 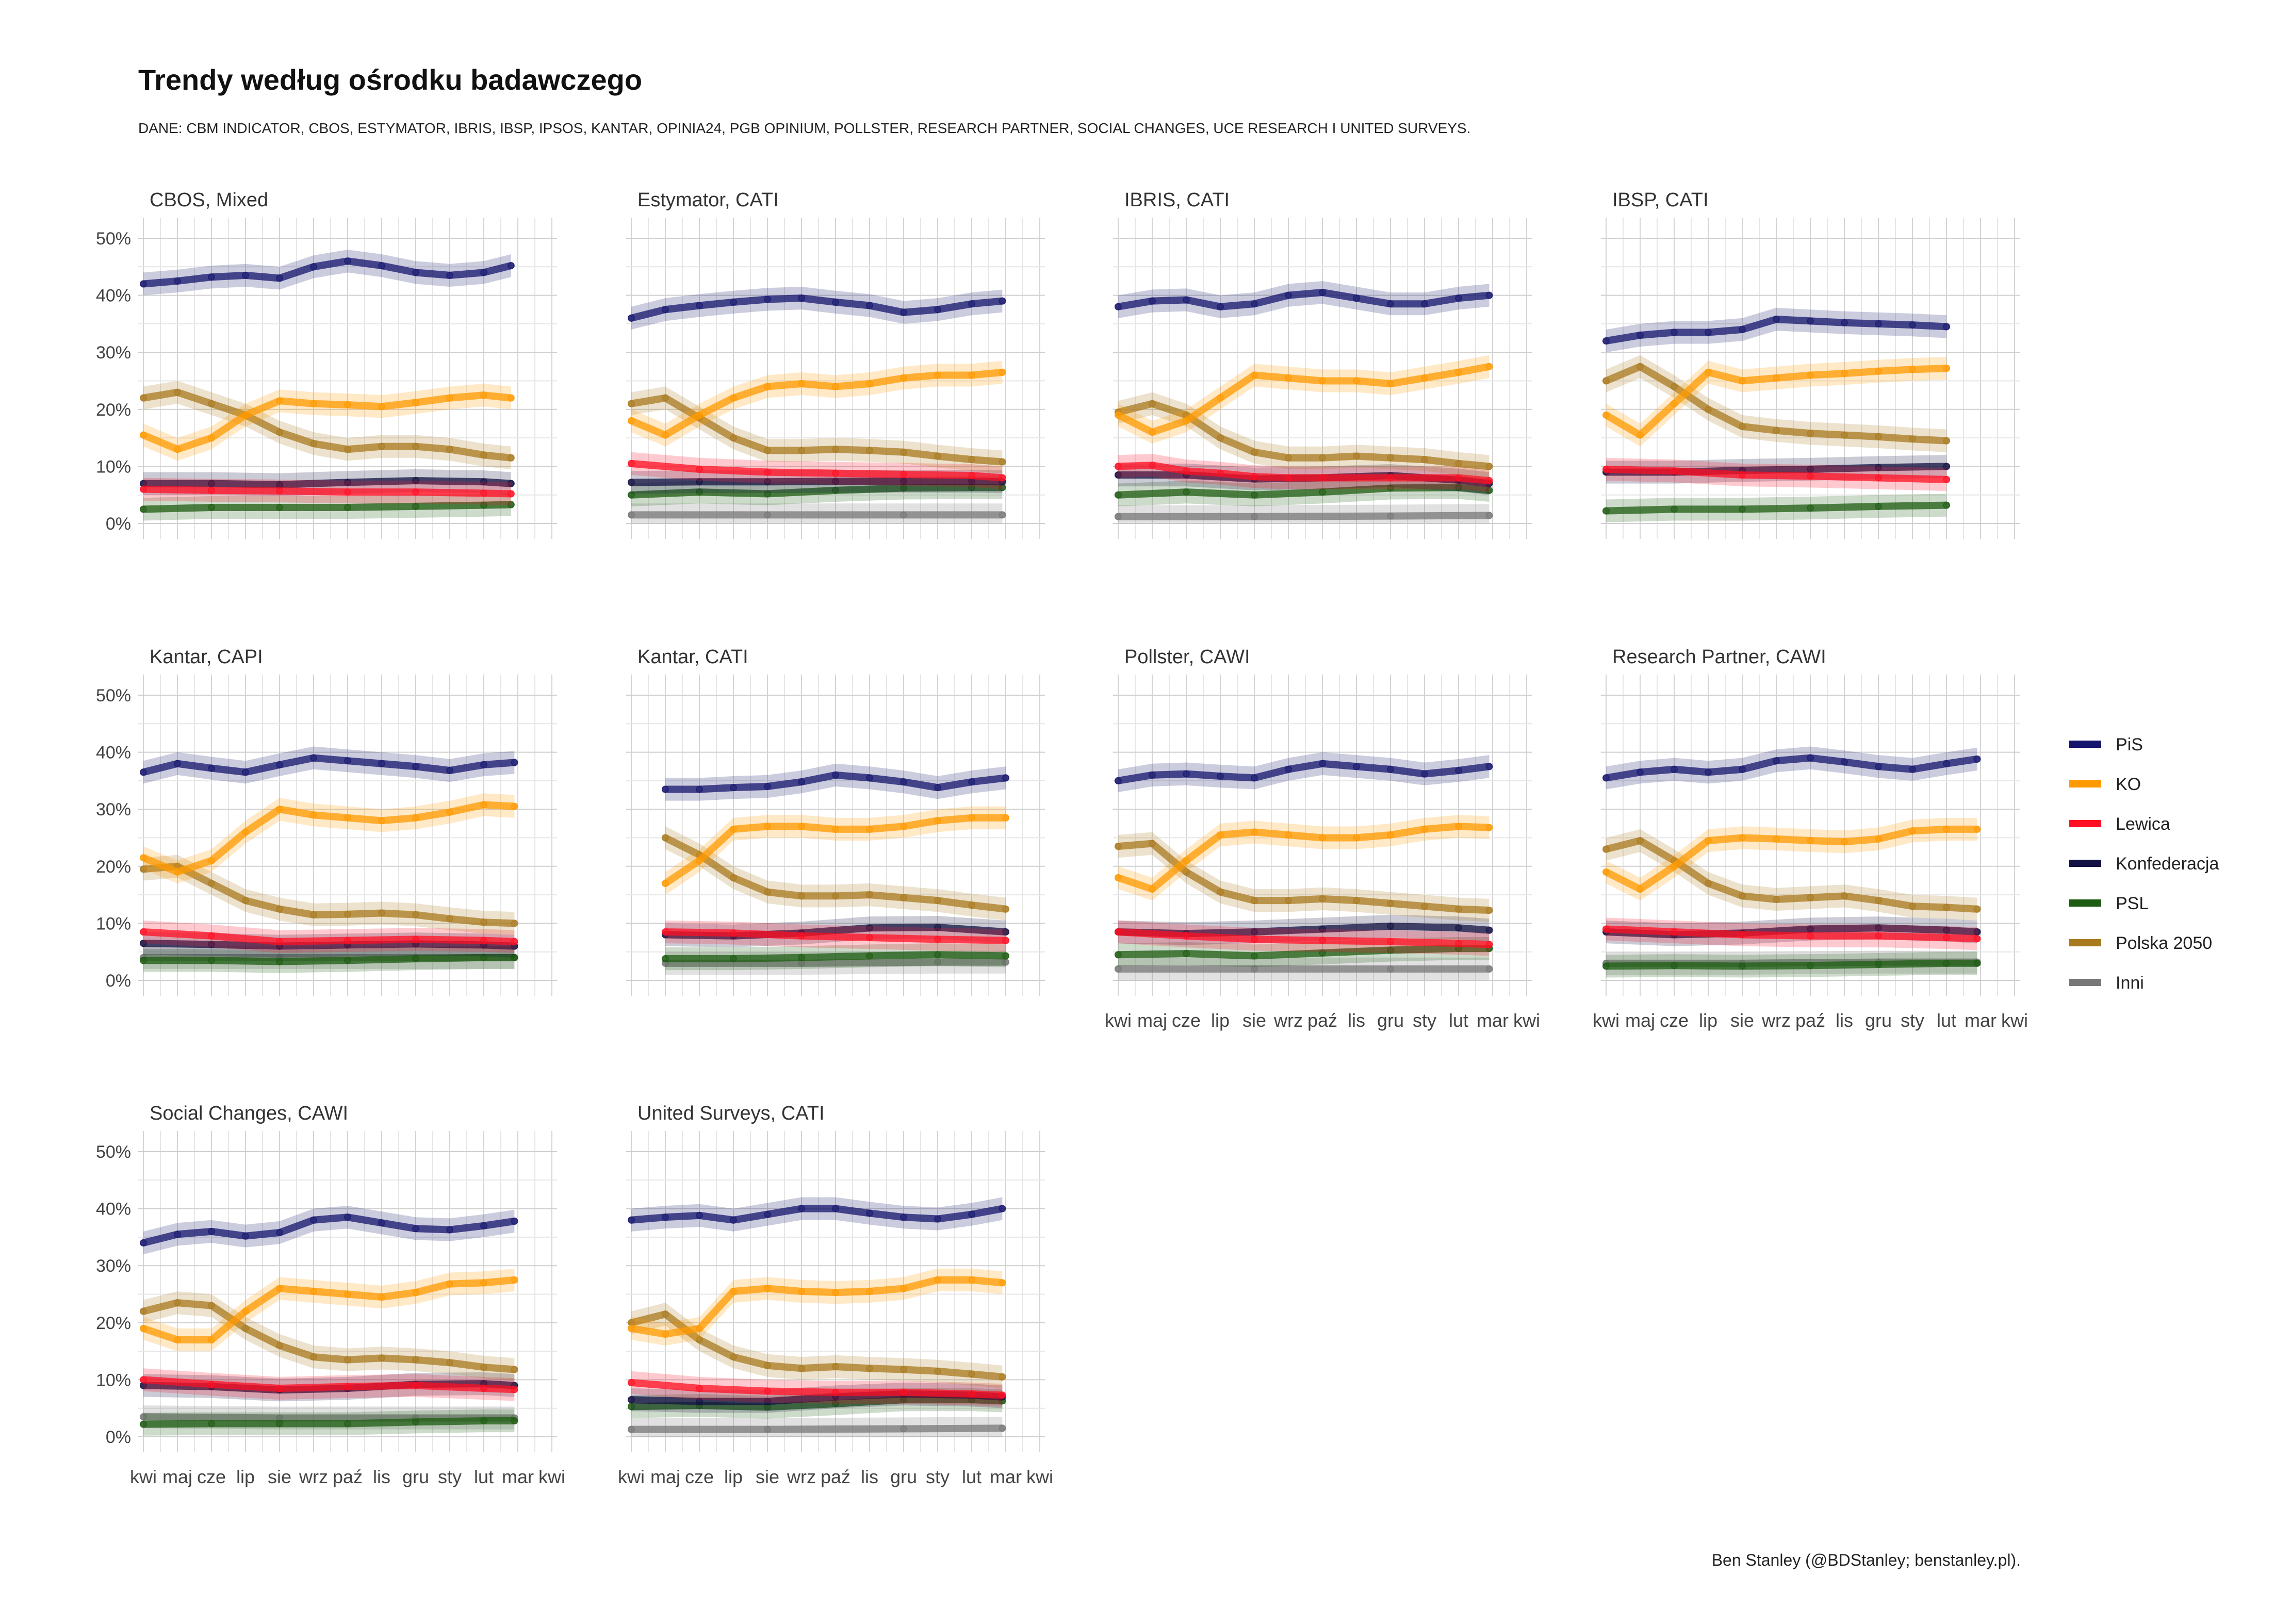 I want to click on series-ko, so click(x=329, y=1310).